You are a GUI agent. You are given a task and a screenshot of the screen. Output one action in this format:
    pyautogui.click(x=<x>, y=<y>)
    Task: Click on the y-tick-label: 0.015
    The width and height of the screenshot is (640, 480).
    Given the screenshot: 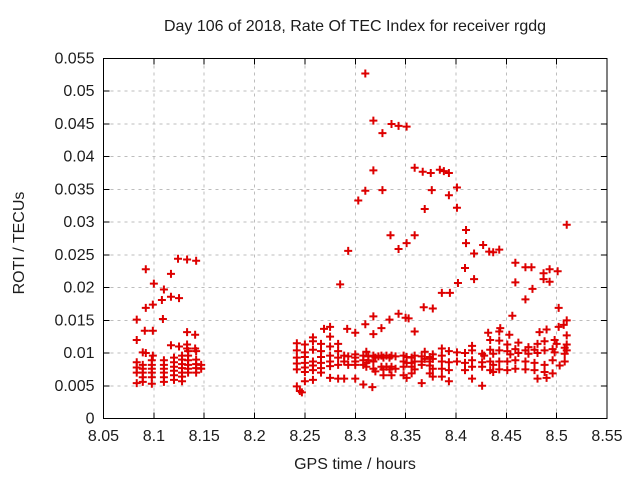 What is the action you would take?
    pyautogui.click(x=74, y=320)
    